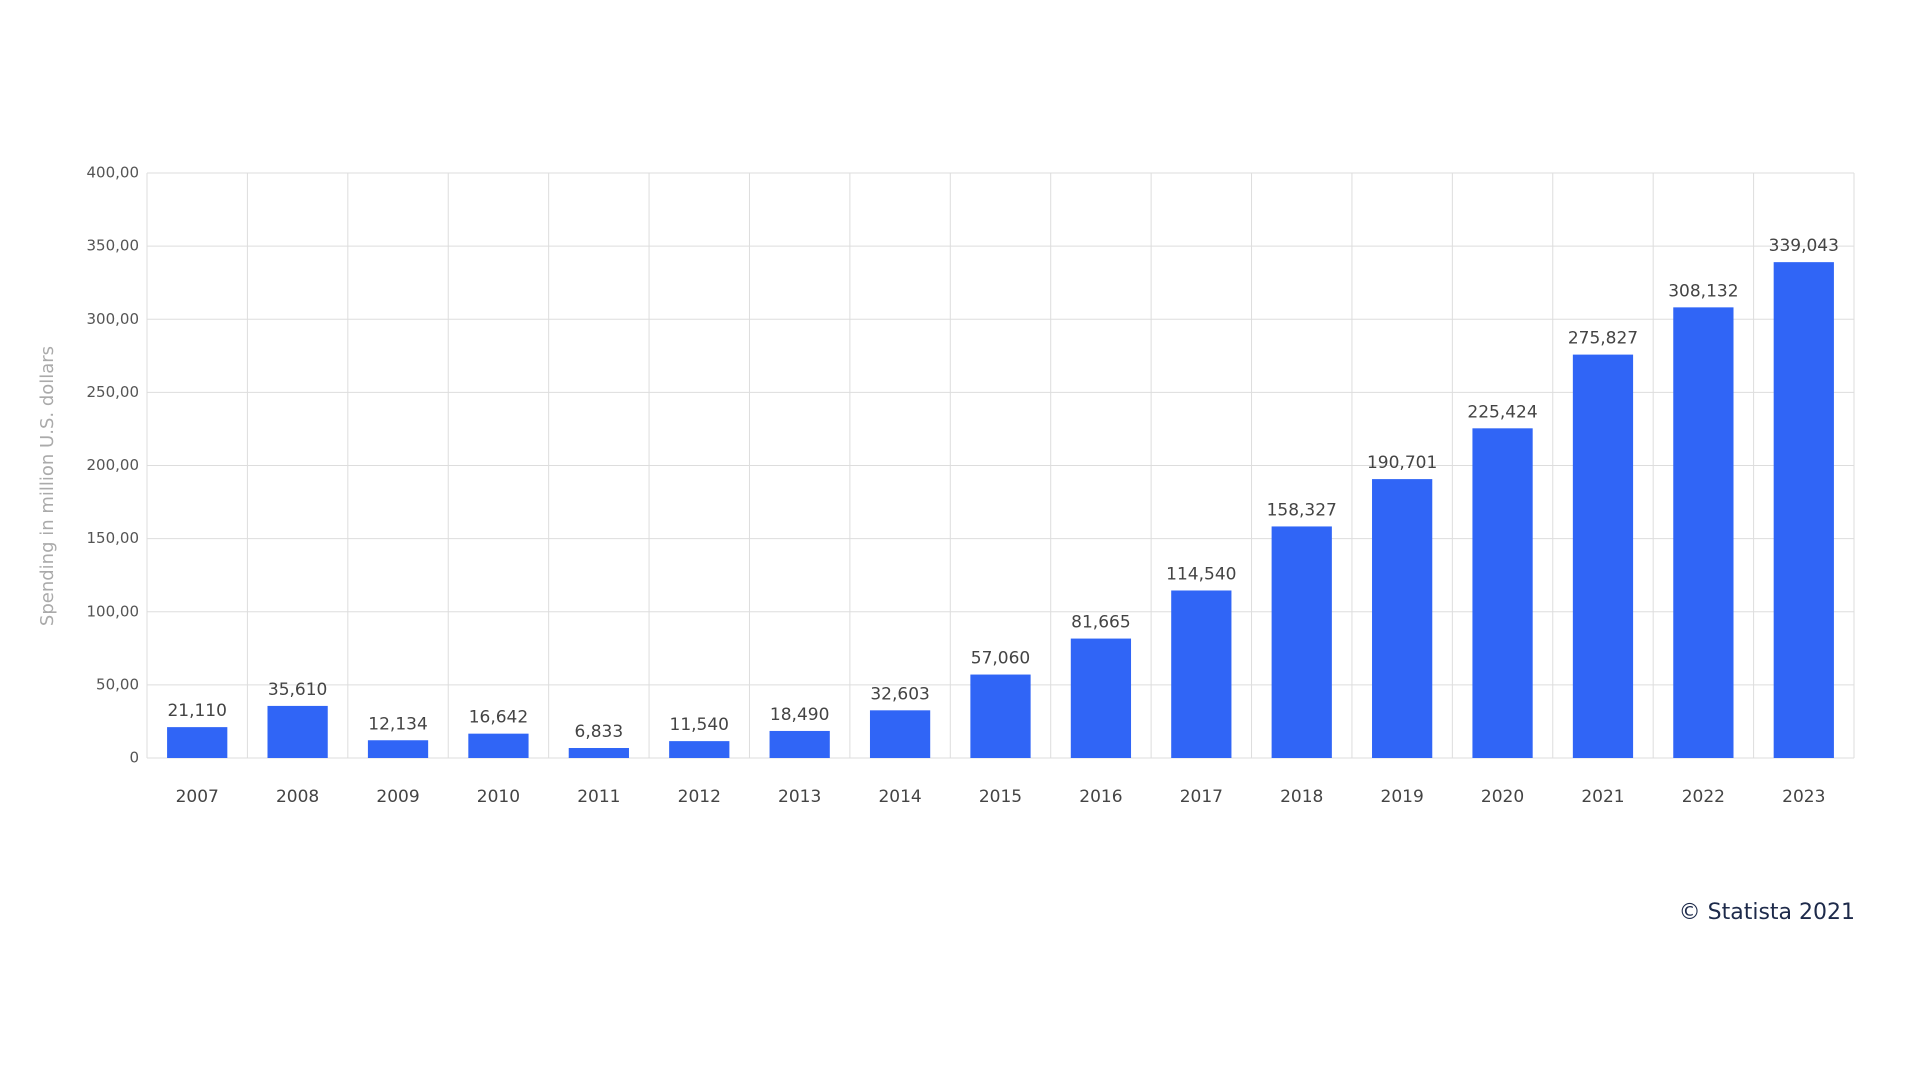 This screenshot has height=1080, width=1920. I want to click on x-tick-label: 2023, so click(1803, 797).